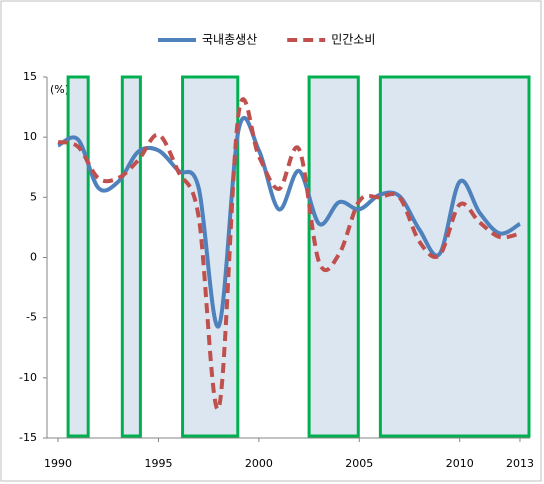  I want to click on y-tick-label: 10, so click(30, 136).